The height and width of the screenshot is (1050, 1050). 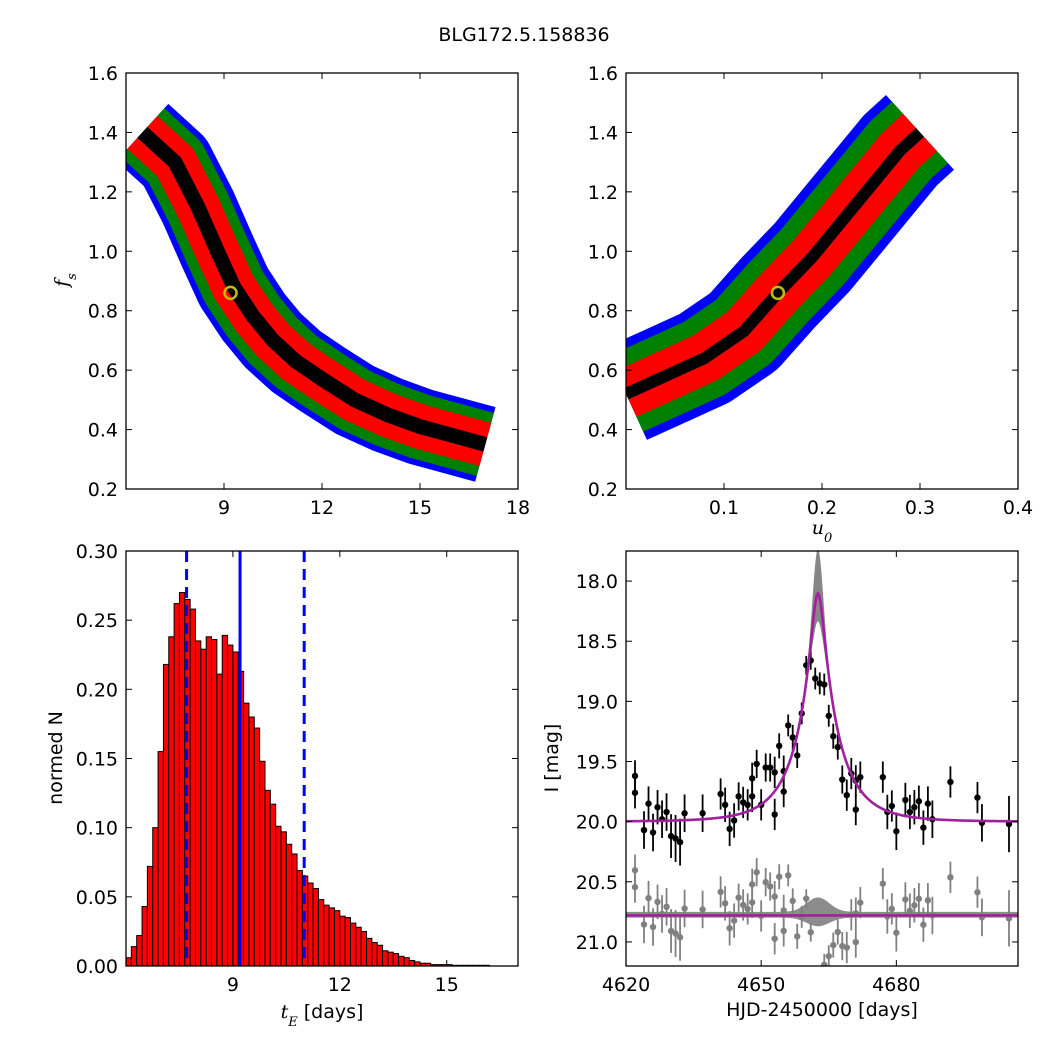 What do you see at coordinates (233, 985) in the screenshot?
I see `p3-xtick-label: 9` at bounding box center [233, 985].